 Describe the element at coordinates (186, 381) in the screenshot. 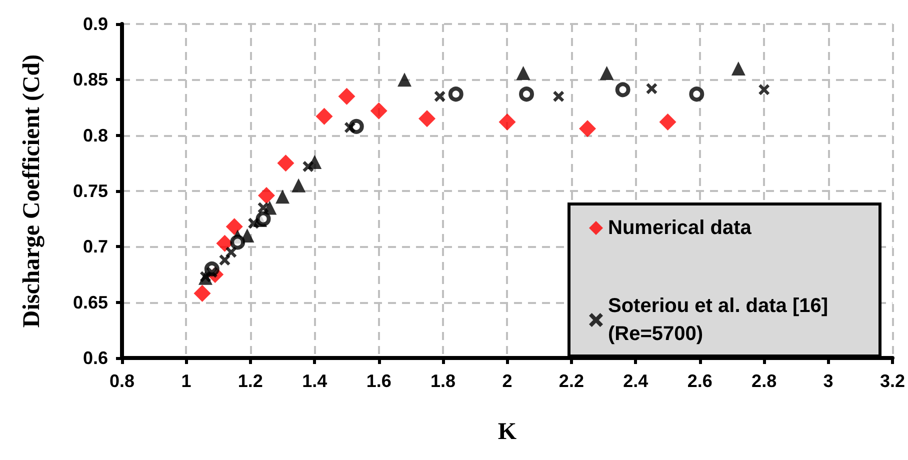

I see `x-tick-label: 1` at that location.